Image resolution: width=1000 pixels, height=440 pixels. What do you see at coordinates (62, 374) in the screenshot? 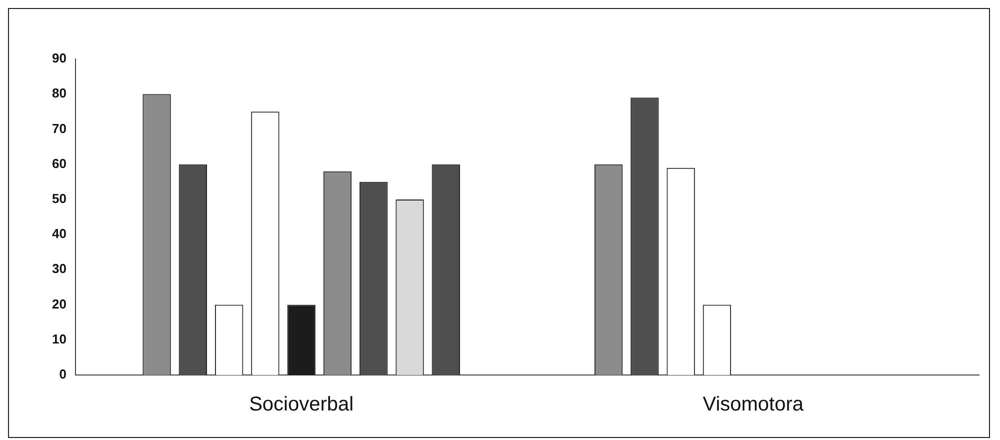
I see `y-tick-label: 0` at bounding box center [62, 374].